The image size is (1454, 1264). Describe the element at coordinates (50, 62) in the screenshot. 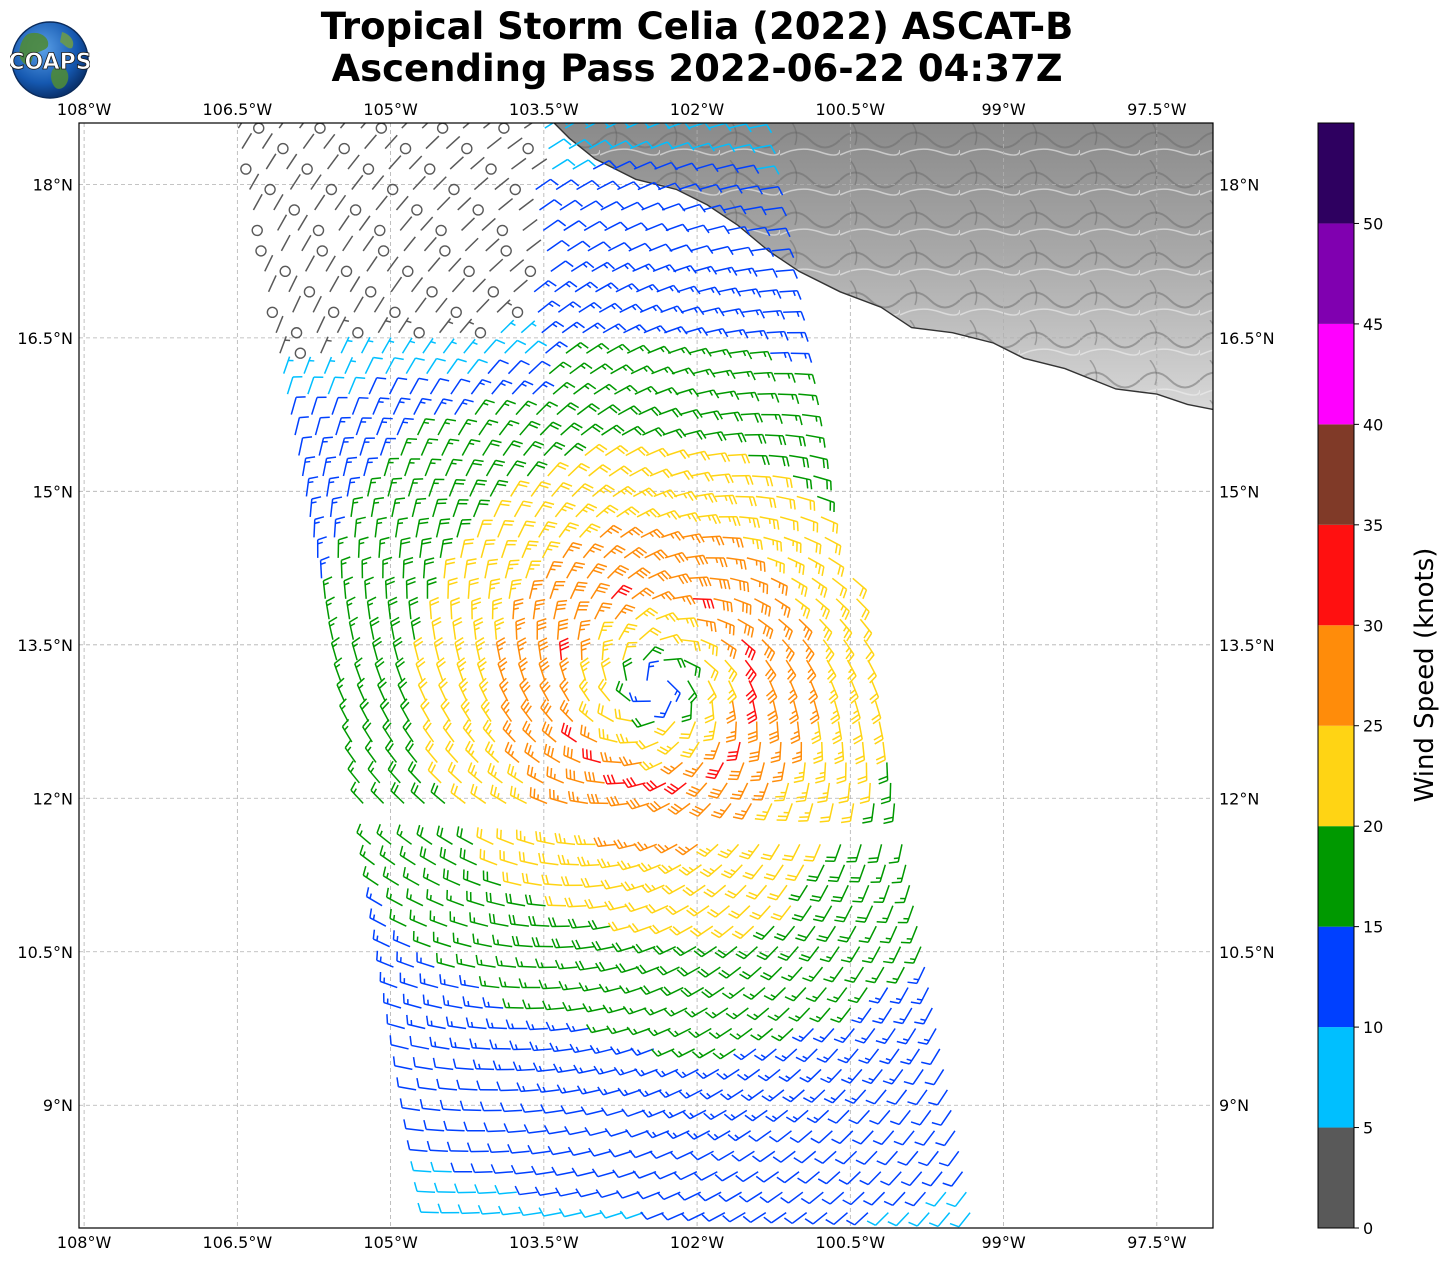

I see `logo-text: COAPS` at that location.